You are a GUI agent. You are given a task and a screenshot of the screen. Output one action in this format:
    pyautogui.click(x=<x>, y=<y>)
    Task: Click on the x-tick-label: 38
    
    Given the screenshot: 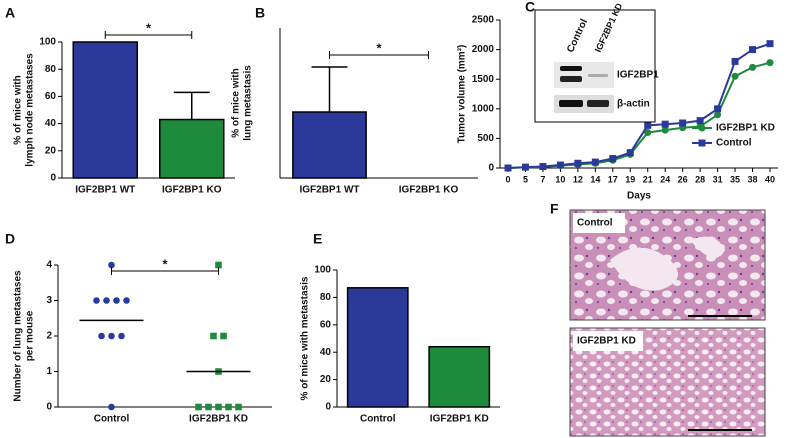 What is the action you would take?
    pyautogui.click(x=753, y=179)
    